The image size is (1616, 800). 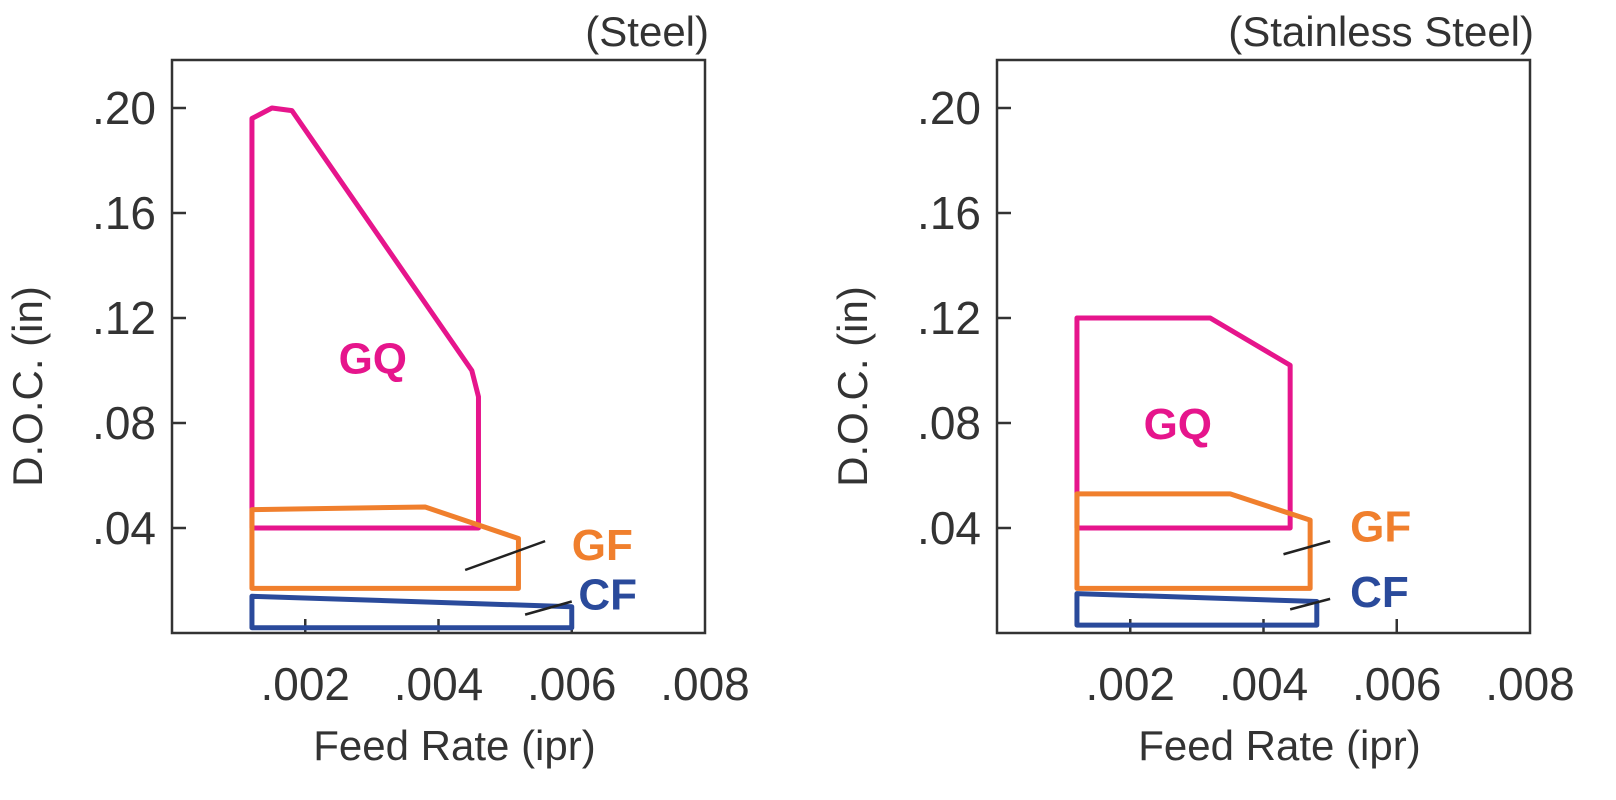 What do you see at coordinates (1381, 31) in the screenshot?
I see `chart-title: (Stainless Steel)` at bounding box center [1381, 31].